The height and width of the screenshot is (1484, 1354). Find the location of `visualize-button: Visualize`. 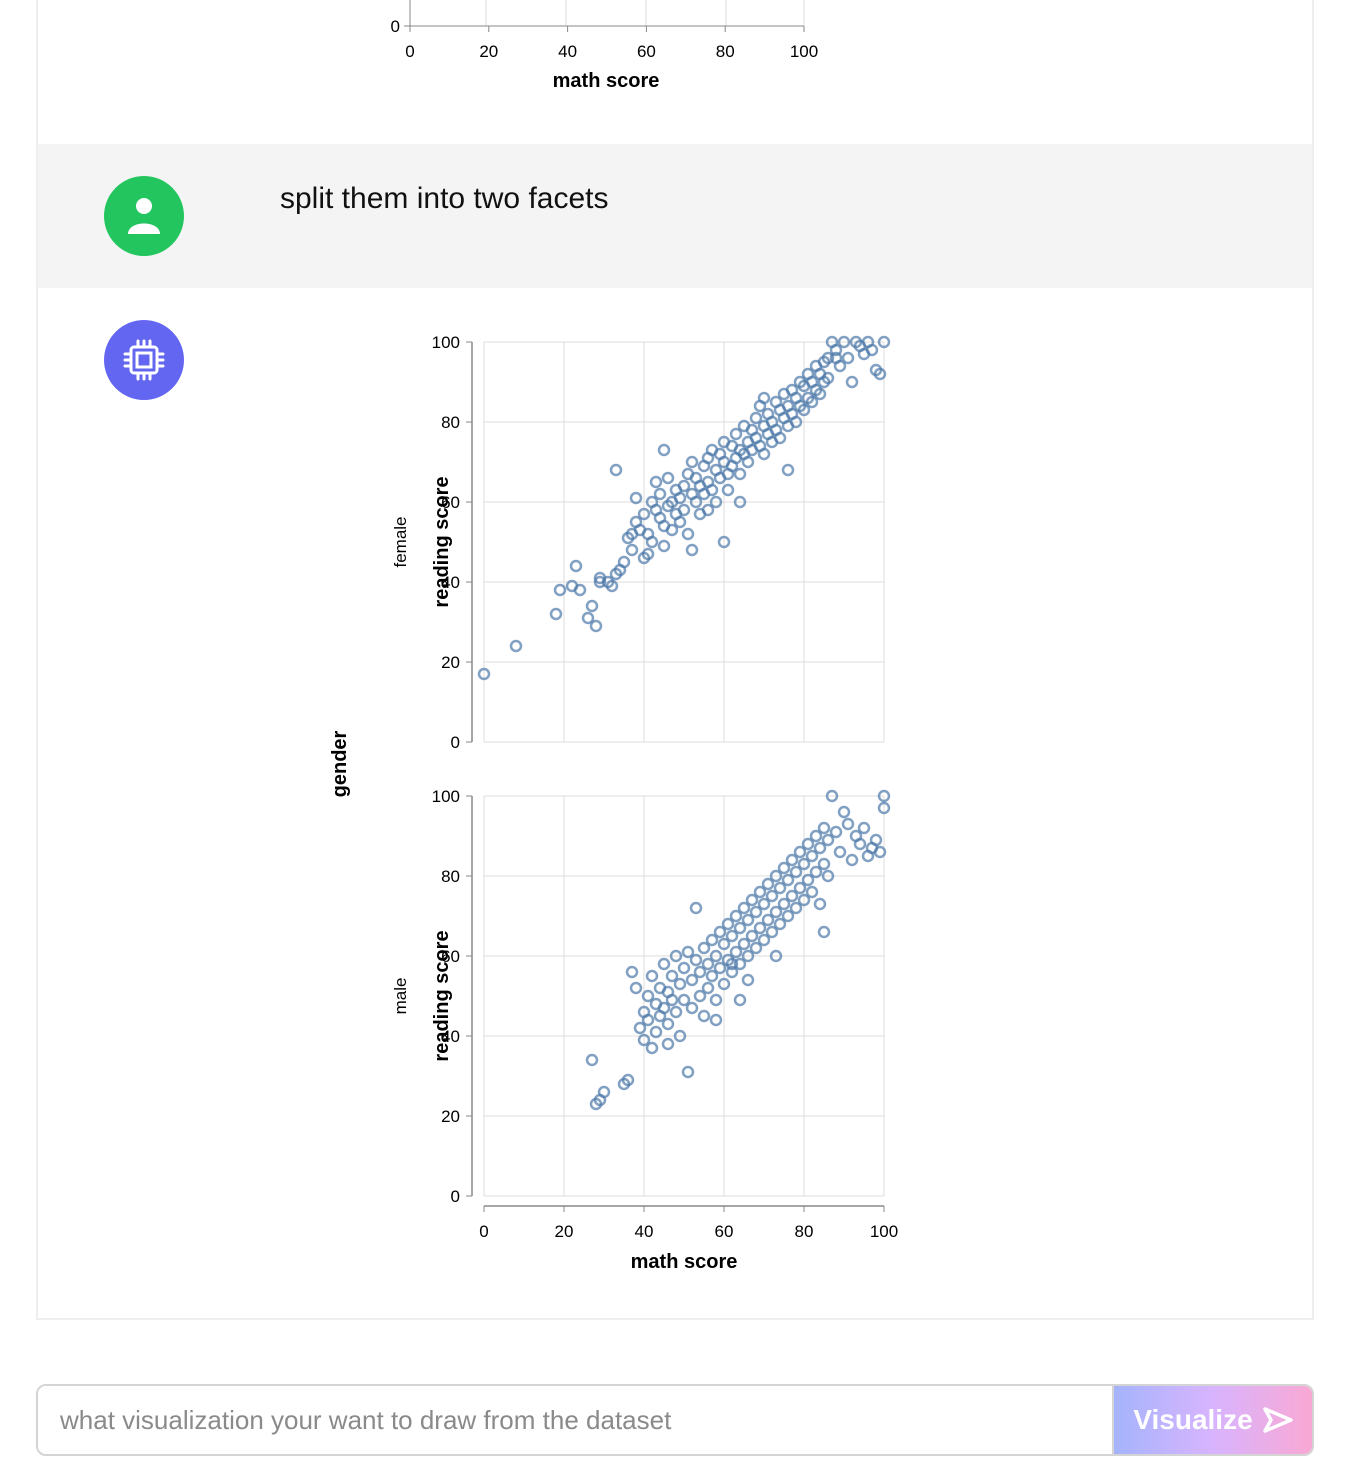

visualize-button: Visualize is located at coordinates (1212, 1420).